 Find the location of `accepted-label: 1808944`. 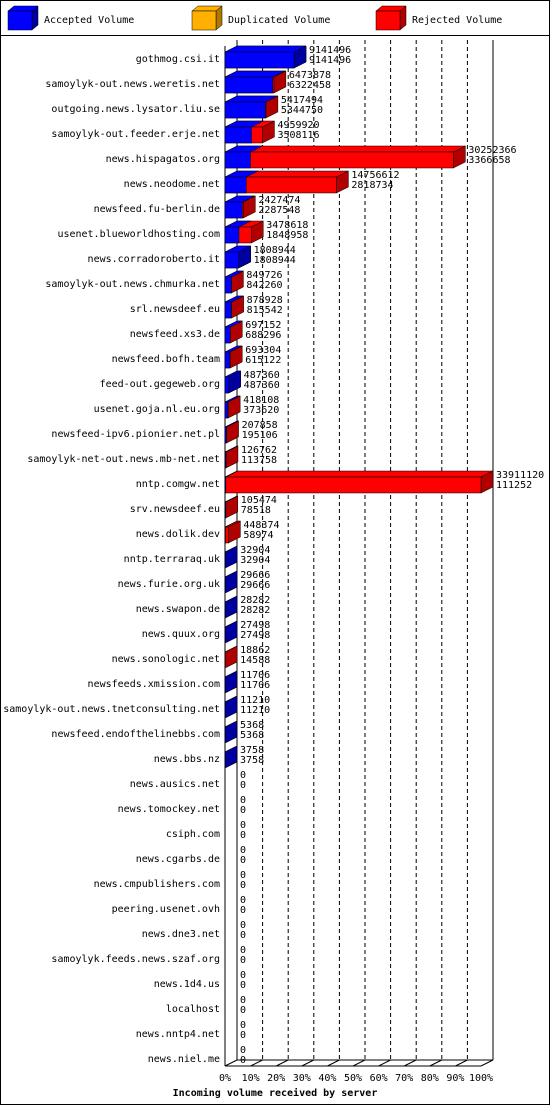

accepted-label: 1808944 is located at coordinates (275, 260).